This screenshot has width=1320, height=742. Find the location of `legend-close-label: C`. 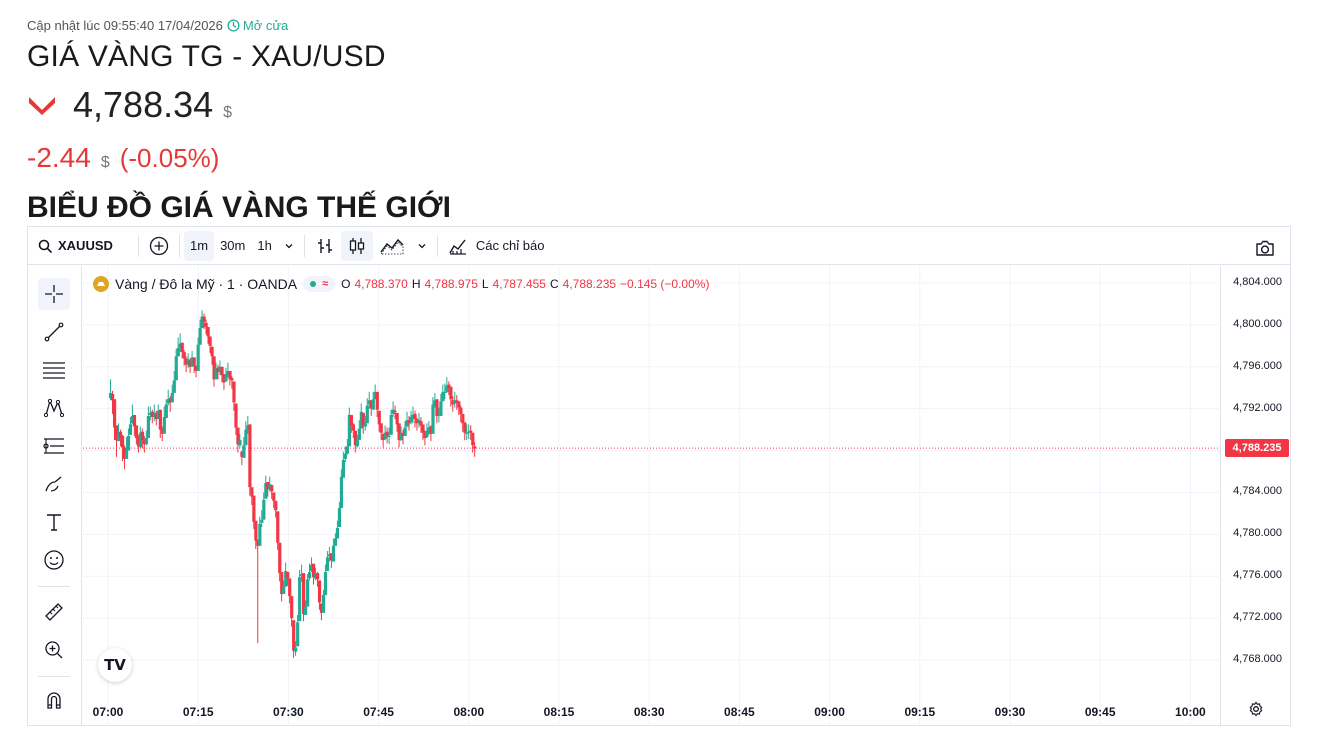

legend-close-label: C is located at coordinates (554, 284).